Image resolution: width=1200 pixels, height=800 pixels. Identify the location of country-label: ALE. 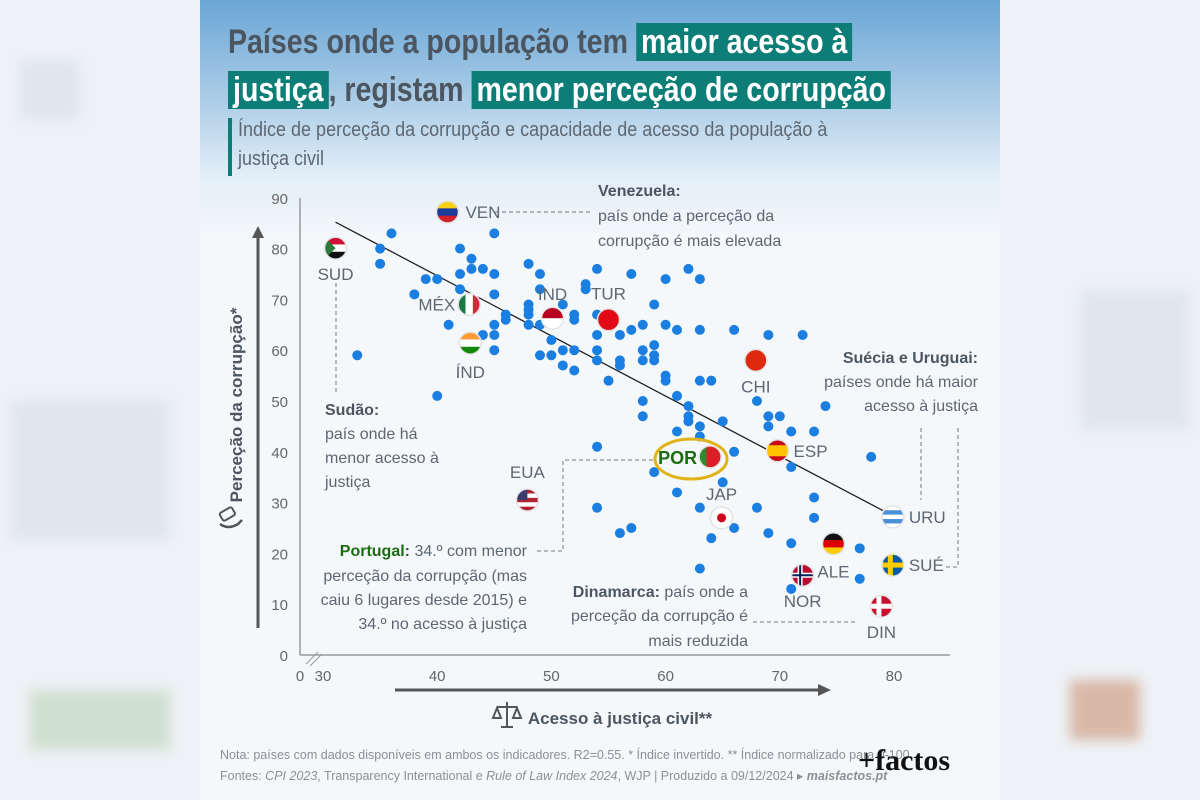
(833, 572).